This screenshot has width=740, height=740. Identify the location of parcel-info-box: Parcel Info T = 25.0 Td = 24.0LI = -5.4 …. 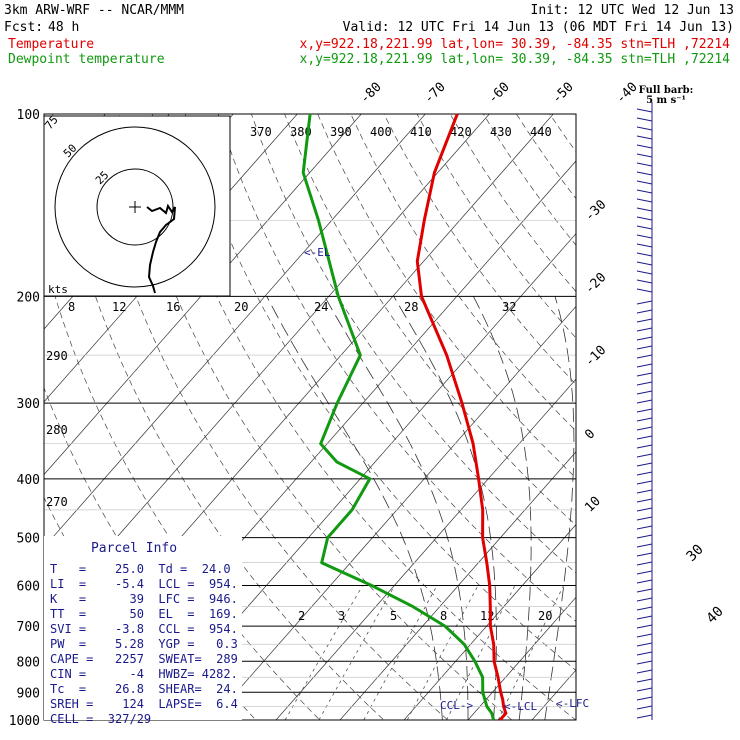
(143, 631).